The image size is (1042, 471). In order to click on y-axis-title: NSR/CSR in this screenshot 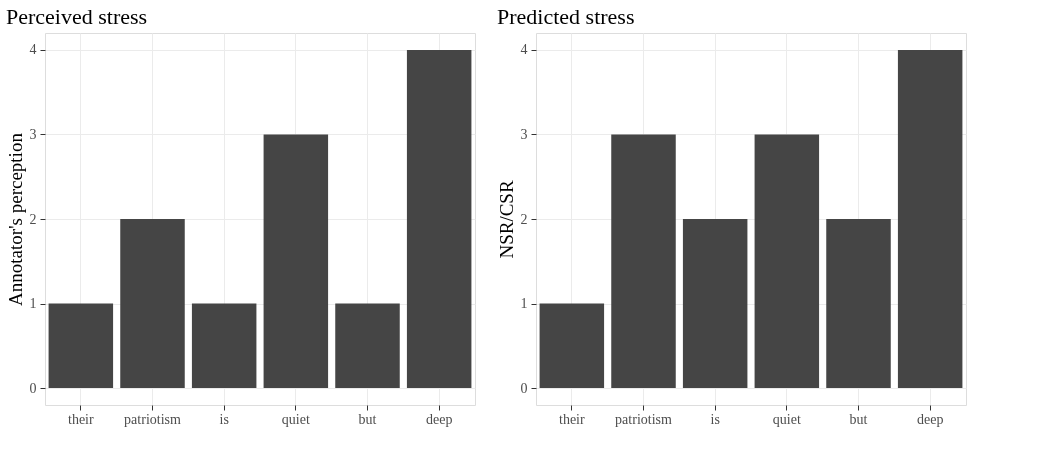, I will do `click(506, 219)`.